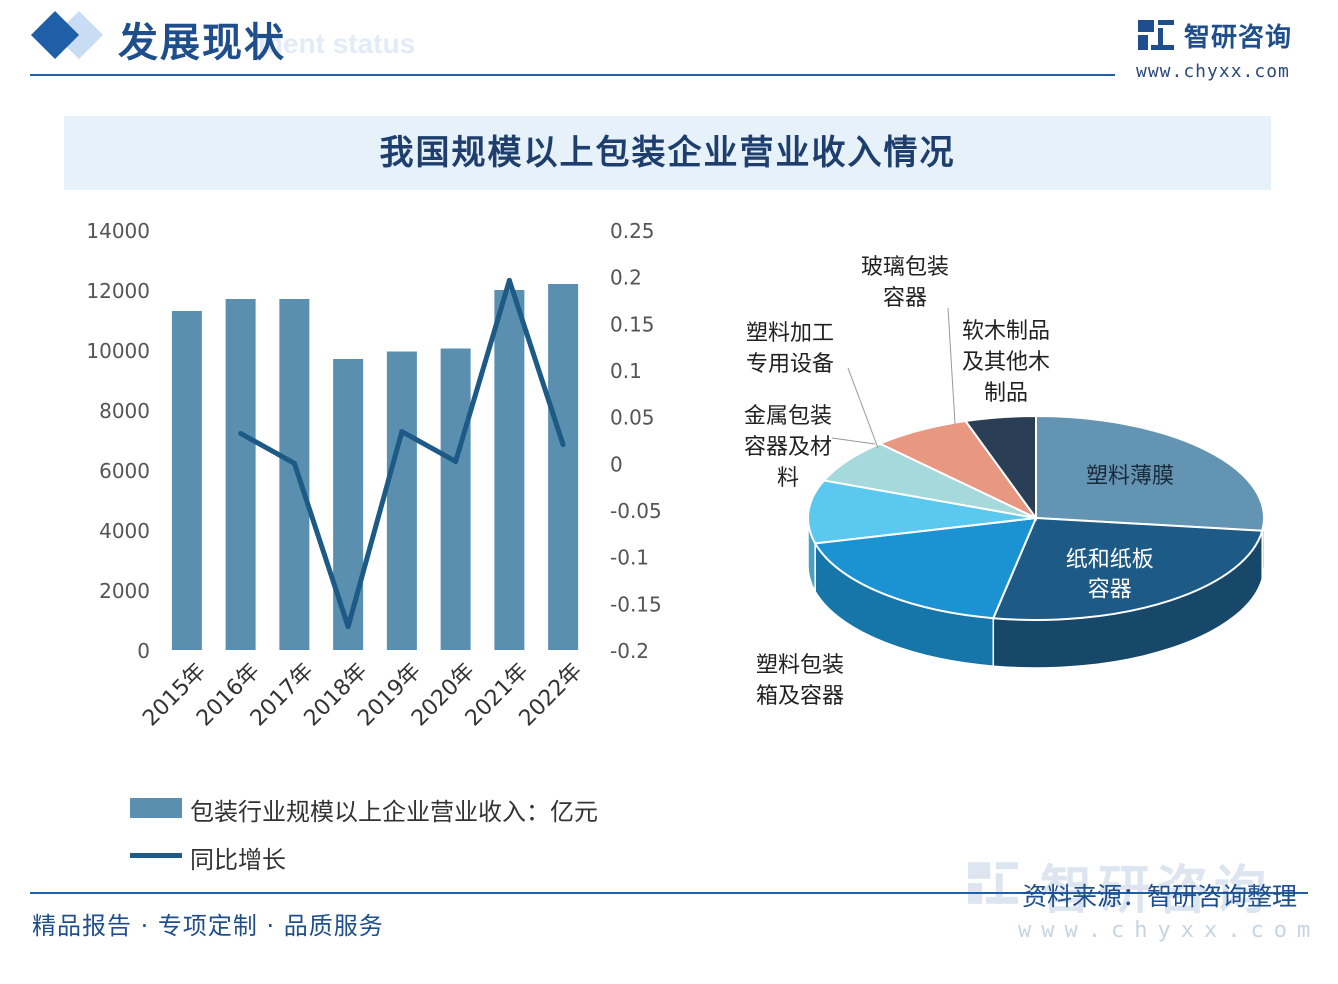  What do you see at coordinates (629, 651) in the screenshot?
I see `y-right-tick-label: -0.2` at bounding box center [629, 651].